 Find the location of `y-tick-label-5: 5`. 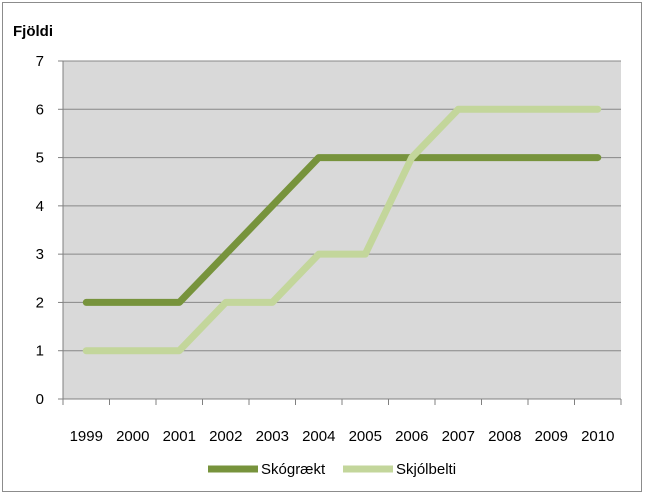

y-tick-label-5: 5 is located at coordinates (40, 158).